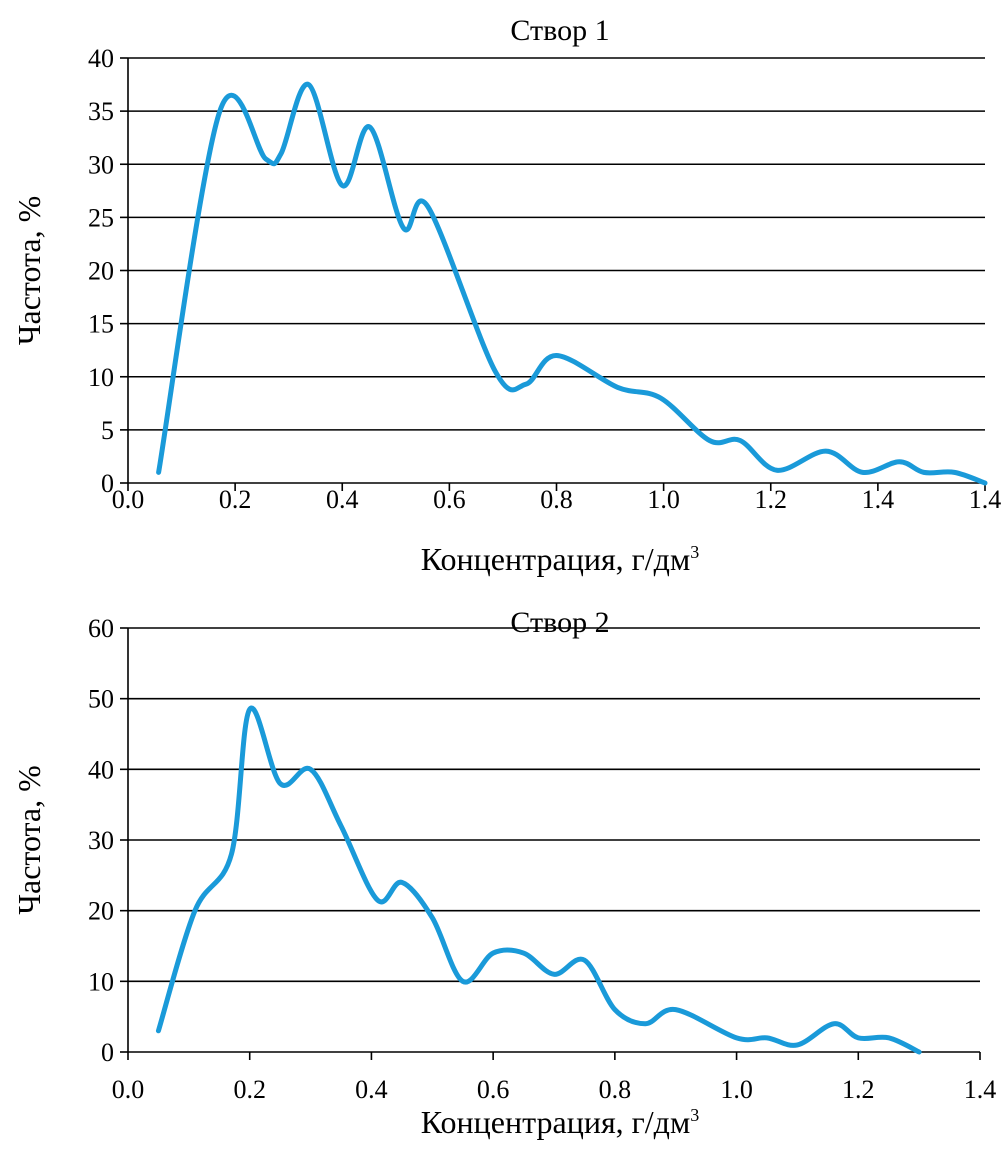  I want to click on y-tick-label: 15, so click(101, 324).